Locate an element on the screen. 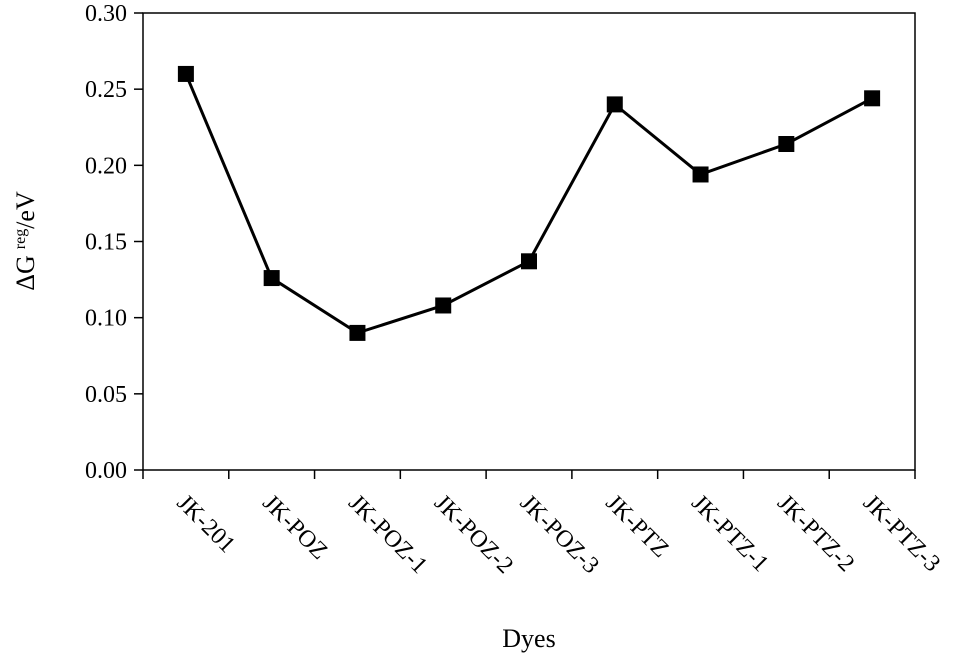 The image size is (975, 660). x-tick-label: JK-POZ is located at coordinates (294, 527).